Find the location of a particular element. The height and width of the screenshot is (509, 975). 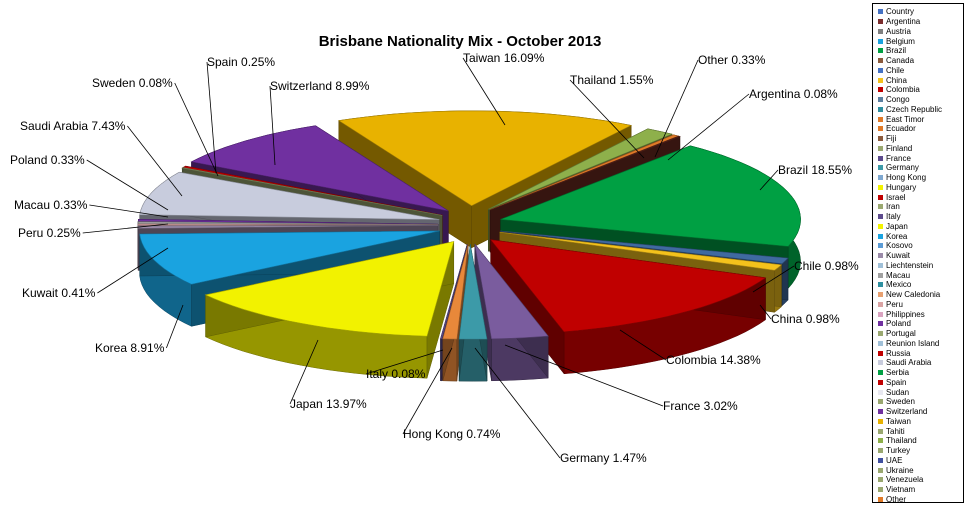

leader-line-other is located at coordinates (676, 108).